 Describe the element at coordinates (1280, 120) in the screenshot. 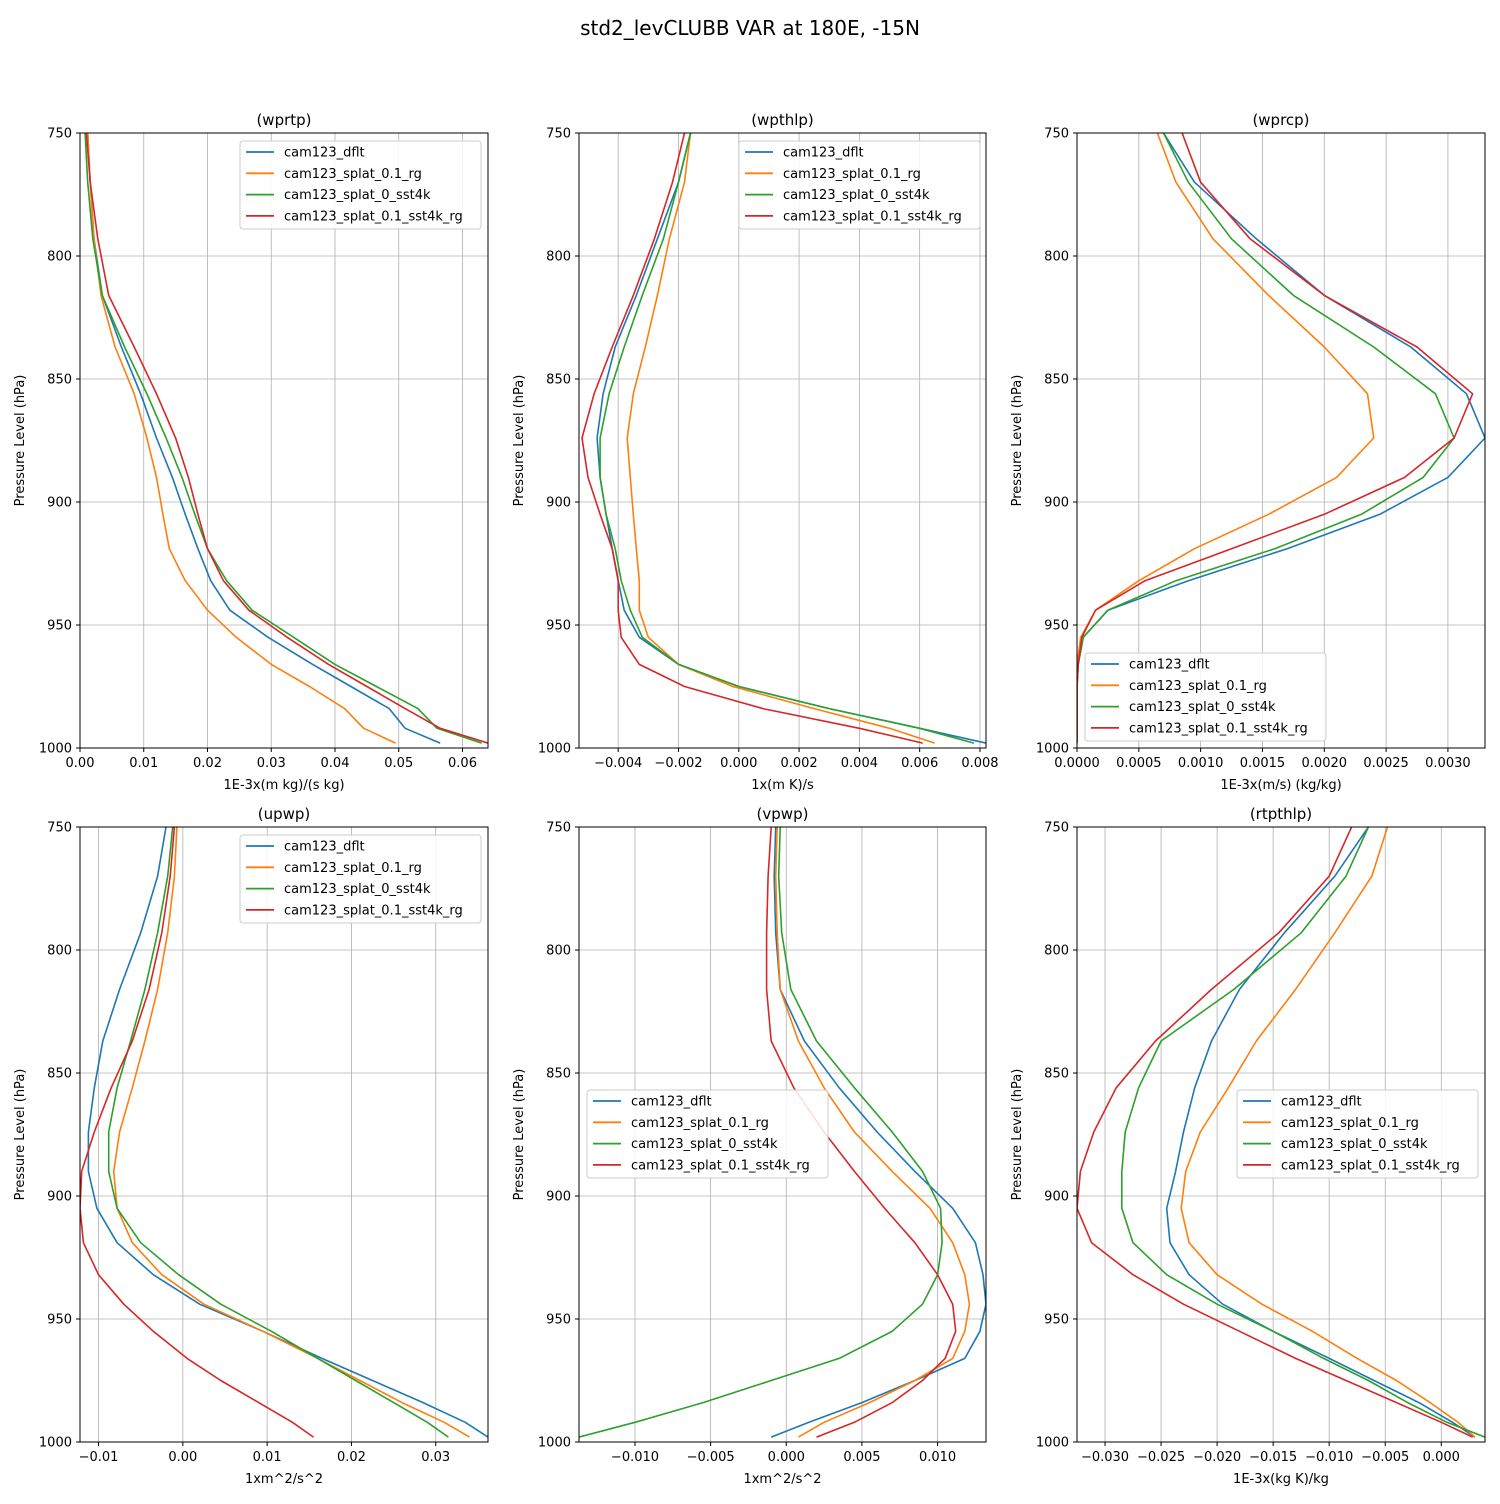

I see `axes-title: (wprcp)` at that location.